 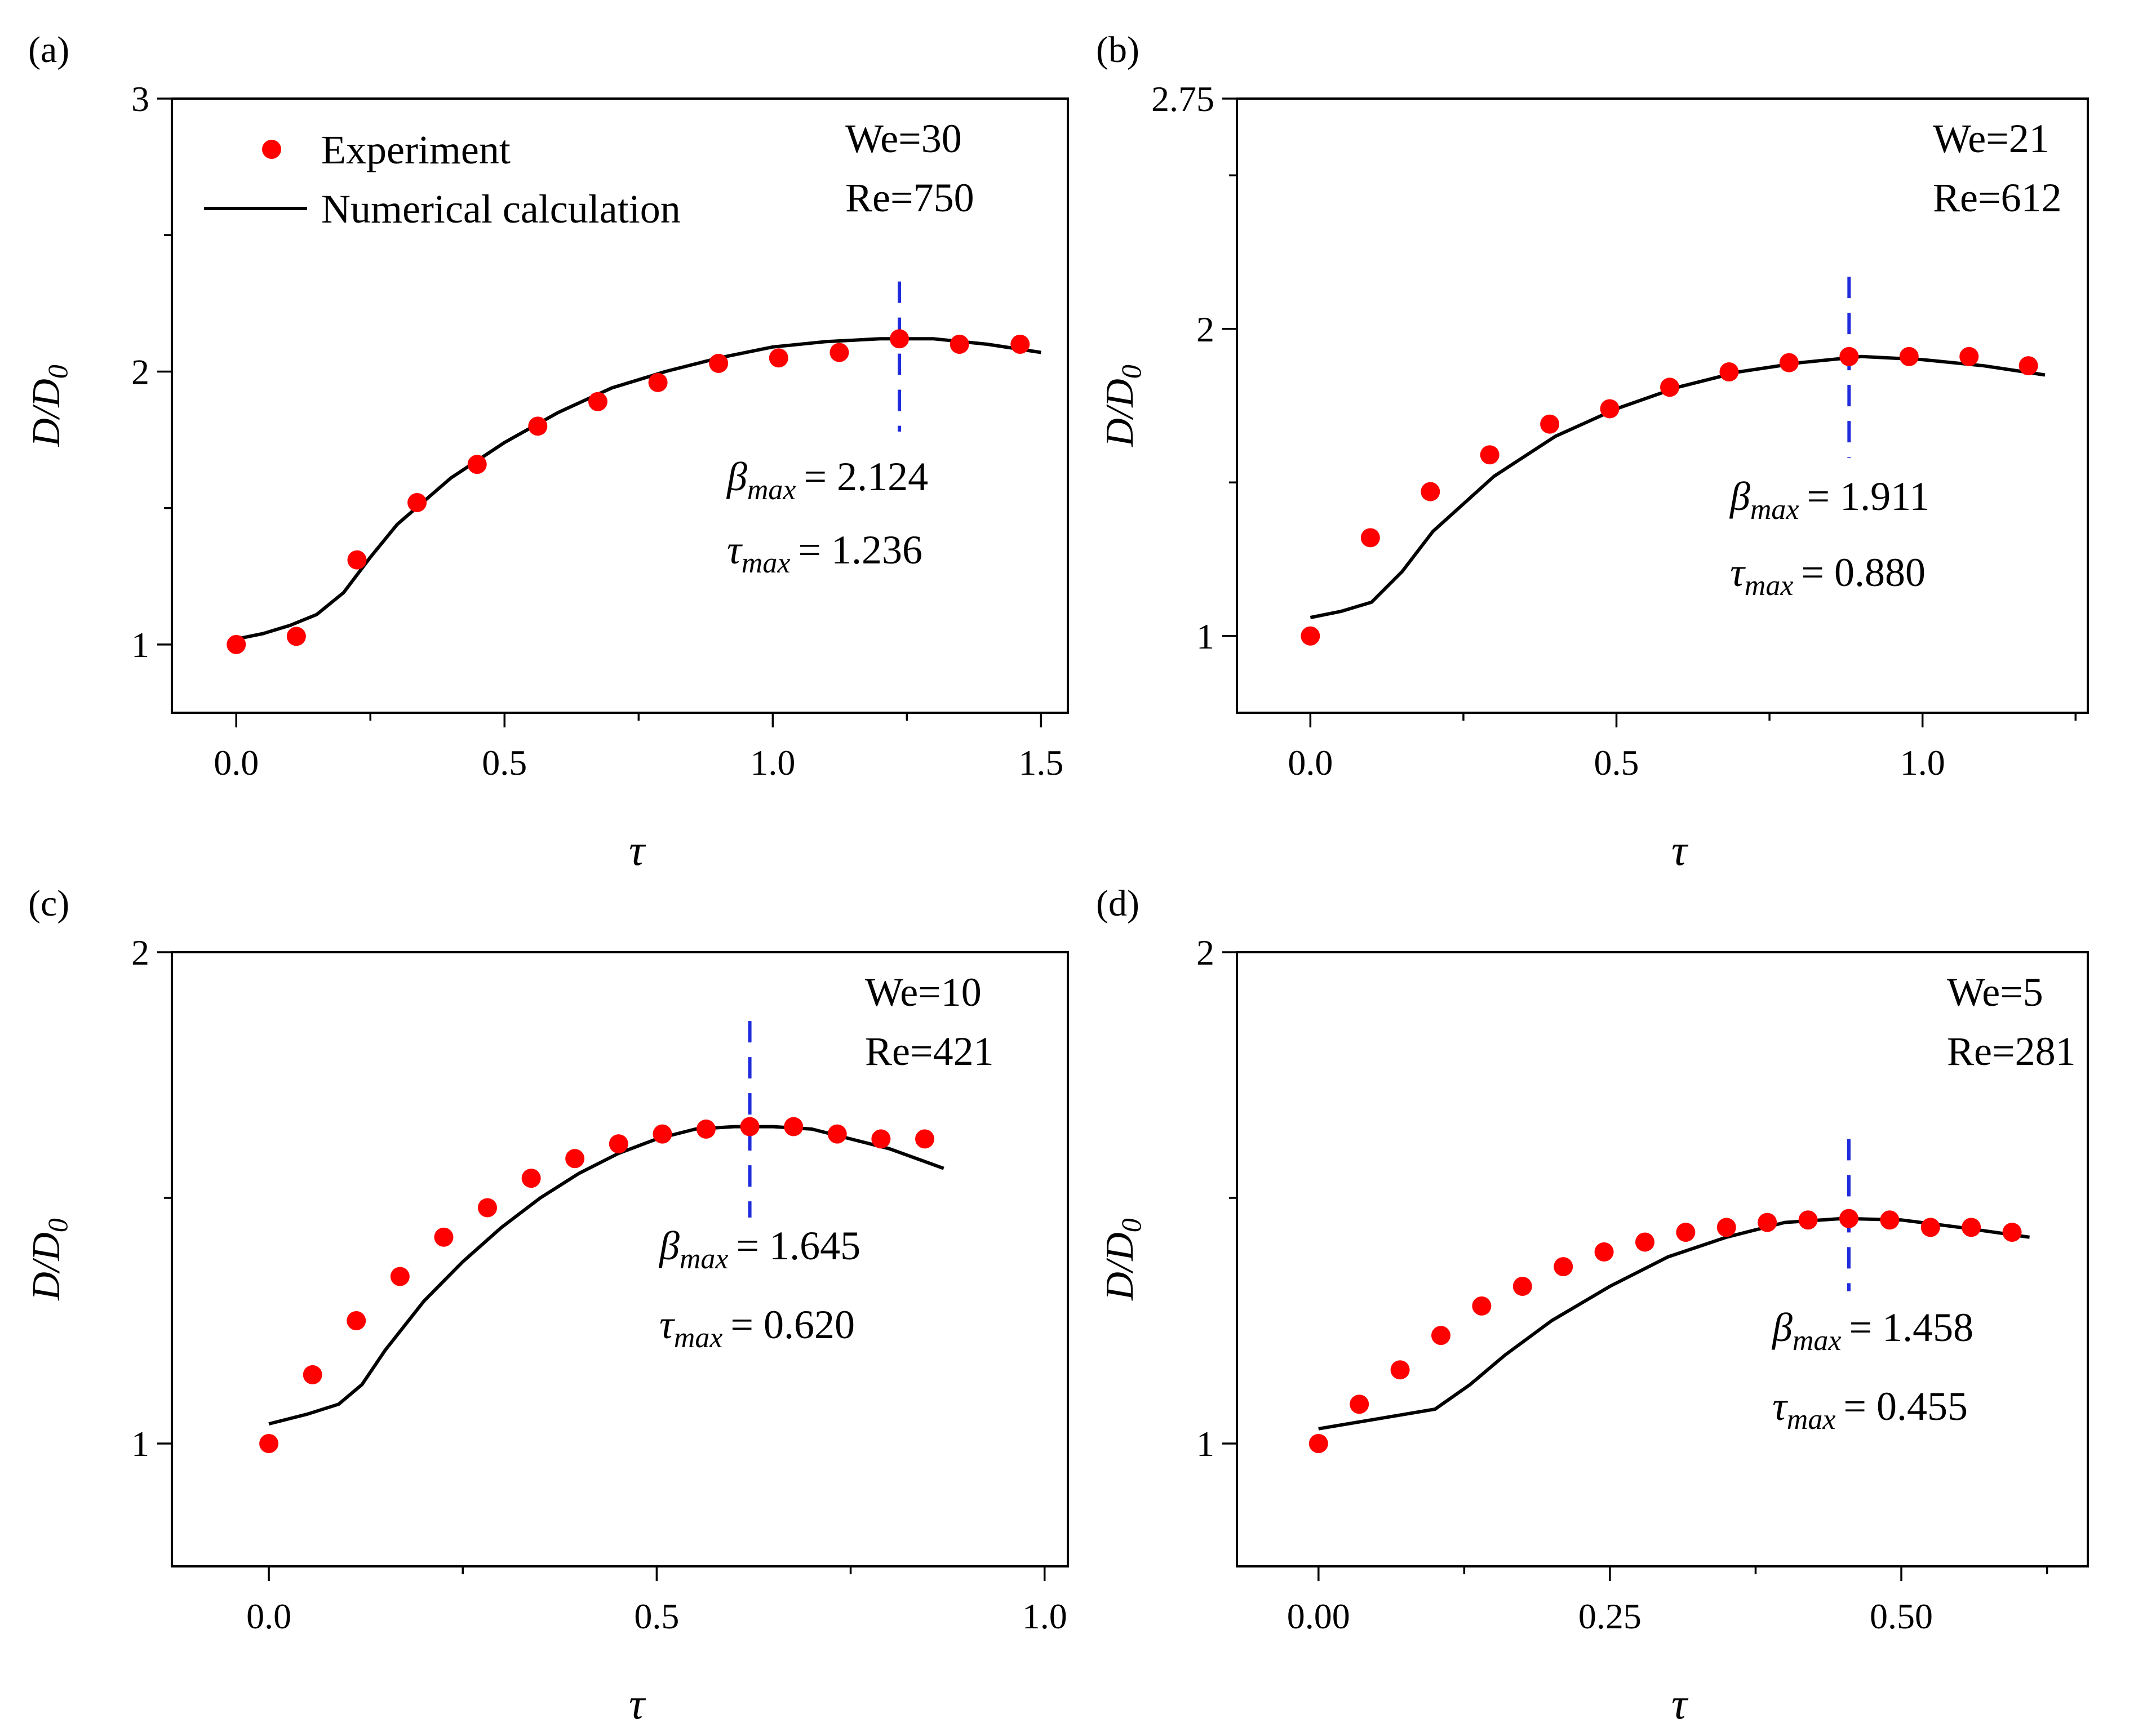 What do you see at coordinates (46, 413) in the screenshot?
I see `y-axis-label-main: D/D` at bounding box center [46, 413].